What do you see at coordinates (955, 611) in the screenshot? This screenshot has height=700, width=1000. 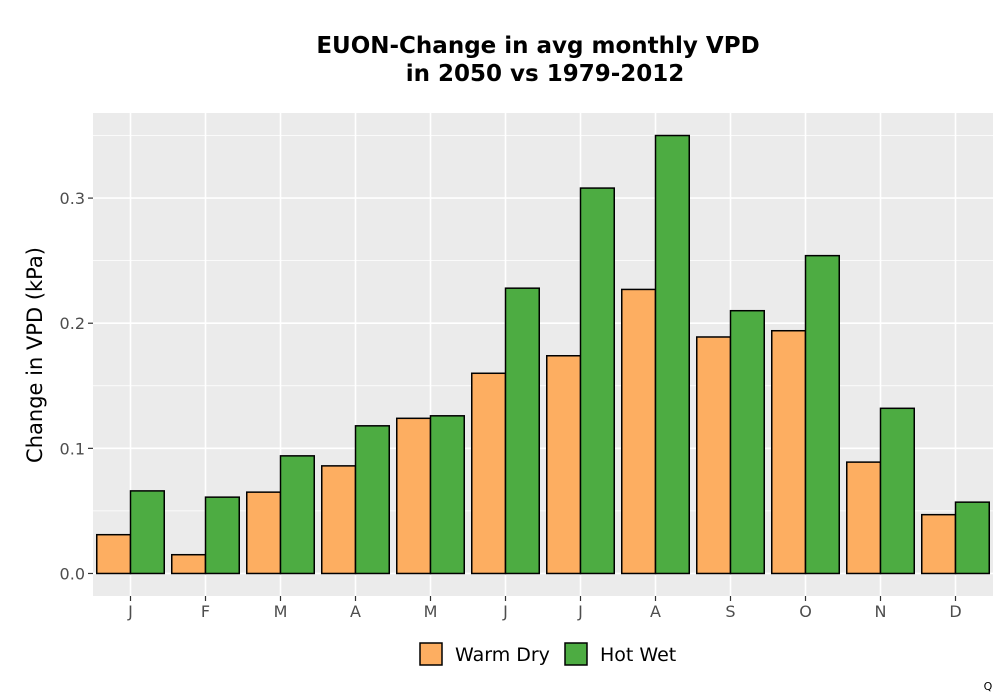 I see `x-tick-label: D` at bounding box center [955, 611].